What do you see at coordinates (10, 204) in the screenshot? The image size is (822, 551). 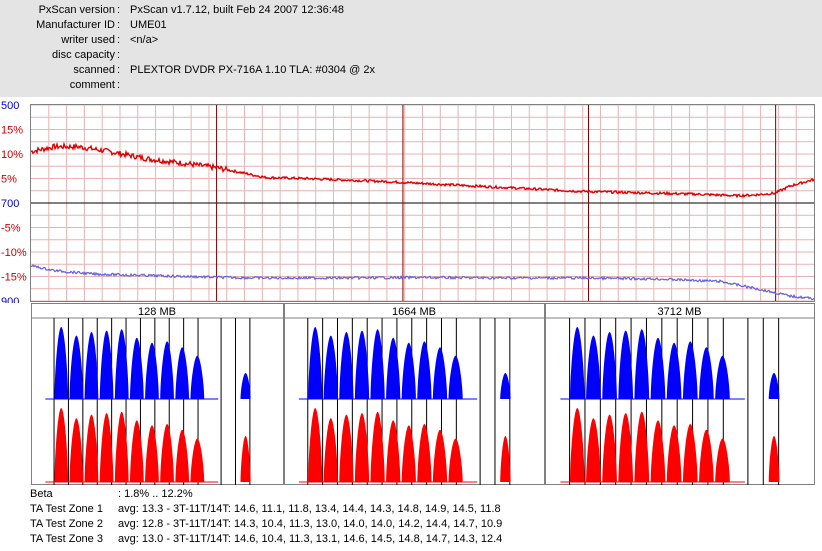 I see `y-tick-label: 700` at bounding box center [10, 204].